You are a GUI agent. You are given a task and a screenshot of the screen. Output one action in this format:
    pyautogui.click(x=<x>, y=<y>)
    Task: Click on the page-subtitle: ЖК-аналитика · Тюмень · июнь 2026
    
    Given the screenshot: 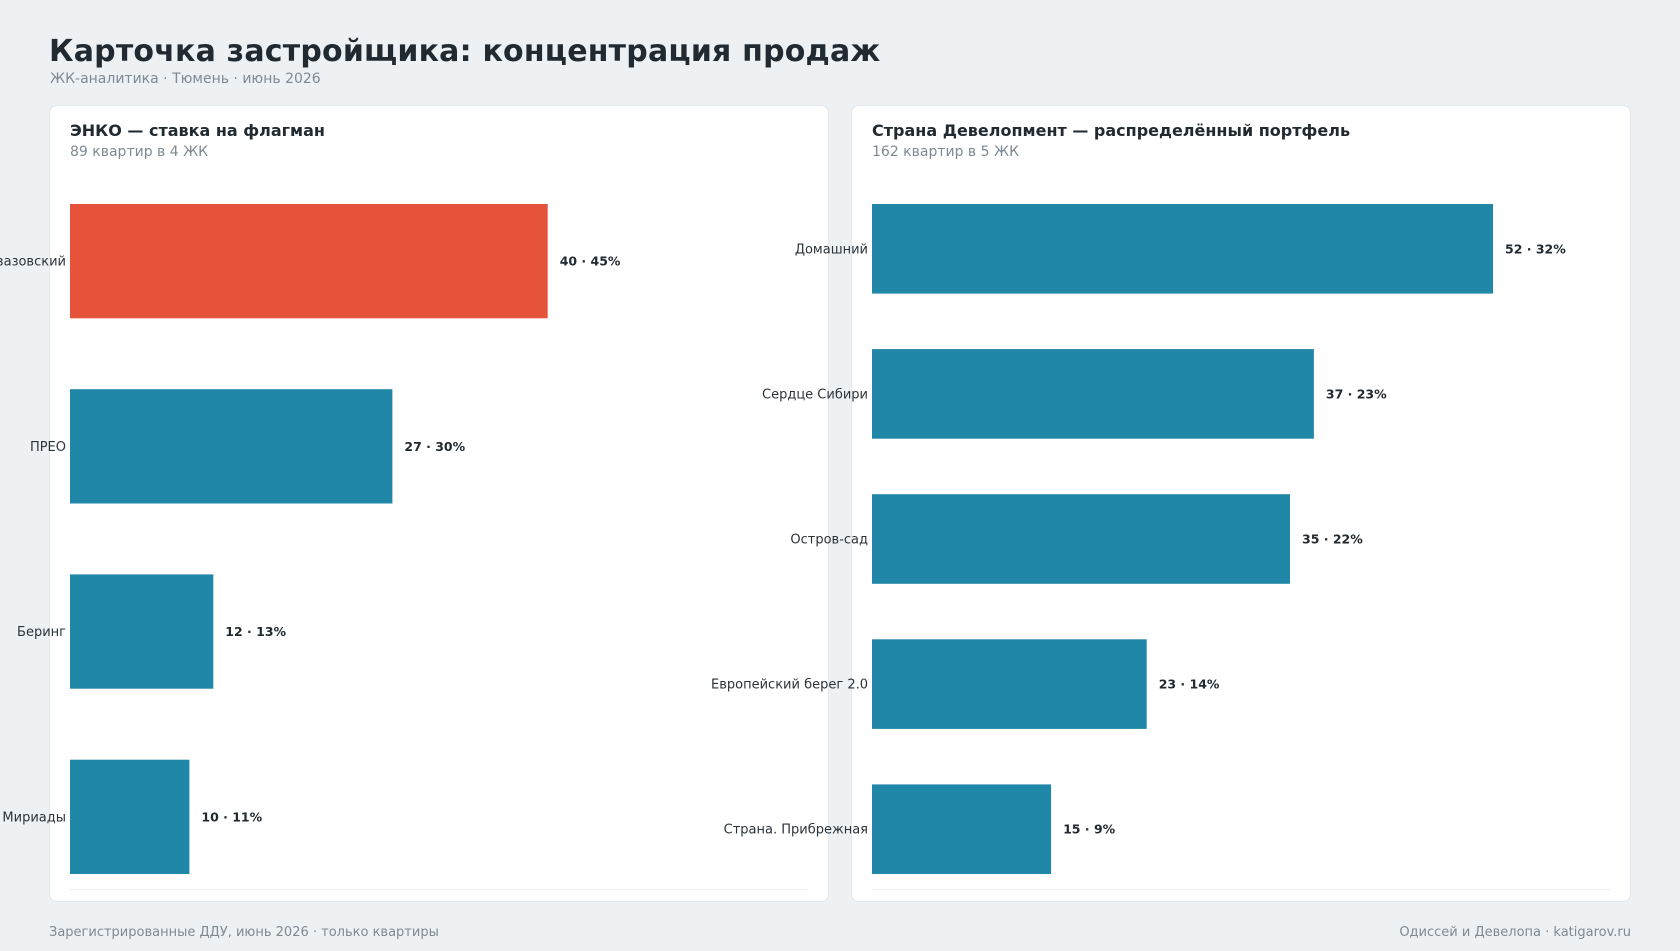 What is the action you would take?
    pyautogui.click(x=185, y=79)
    